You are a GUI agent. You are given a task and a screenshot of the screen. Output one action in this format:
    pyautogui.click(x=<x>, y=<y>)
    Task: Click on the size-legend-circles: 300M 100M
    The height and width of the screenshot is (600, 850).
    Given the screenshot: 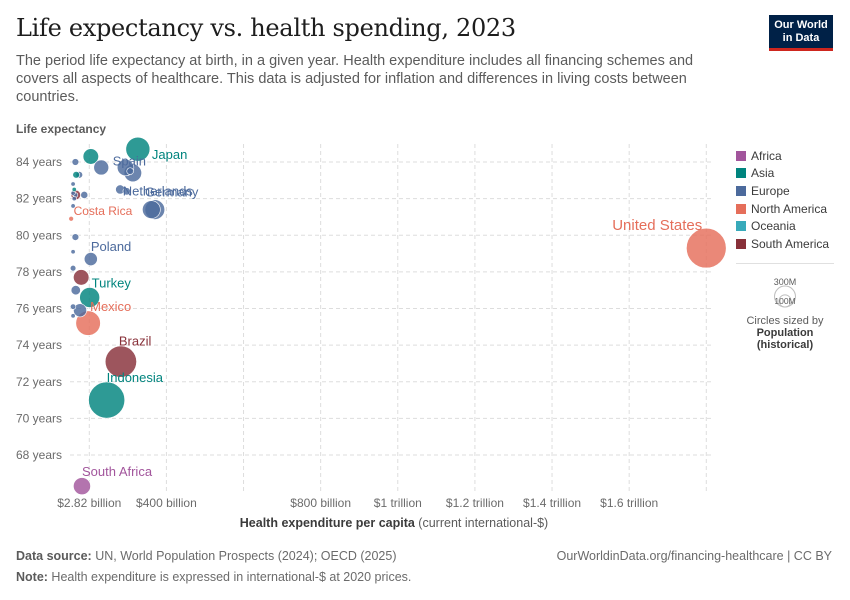 What is the action you would take?
    pyautogui.click(x=785, y=292)
    